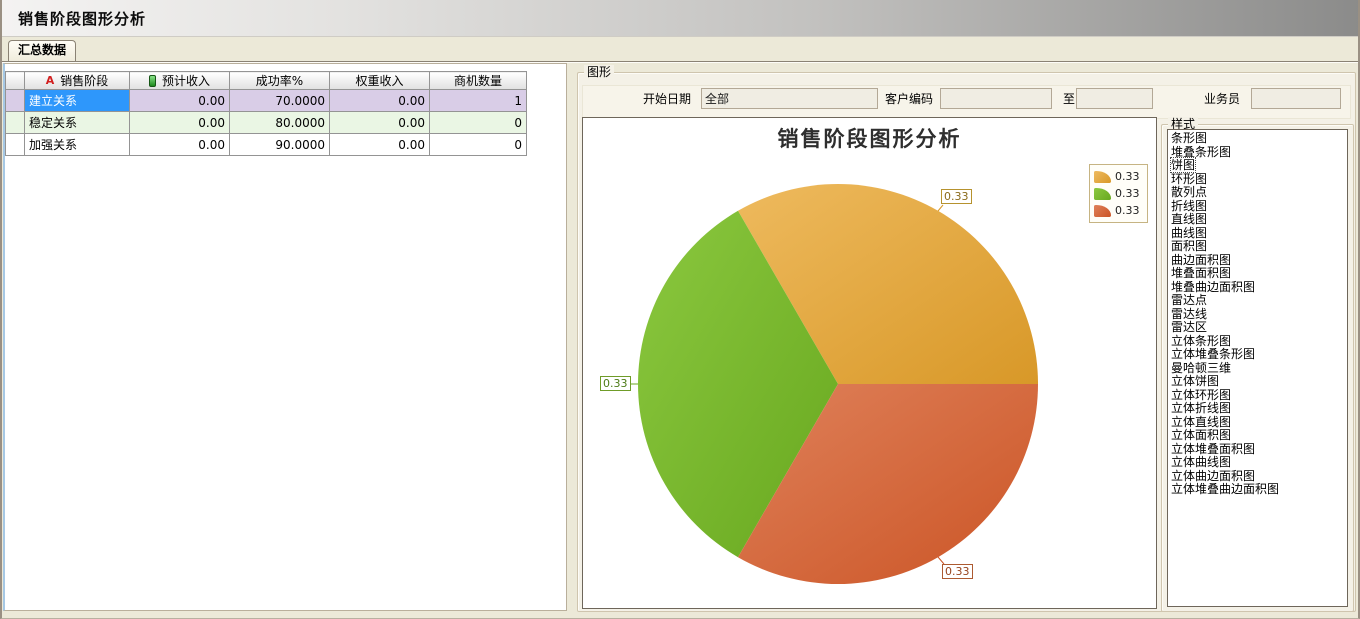 This screenshot has width=1360, height=619. I want to click on table-row: 稳定关系 0.00 80.0000 0.00 0, so click(266, 122).